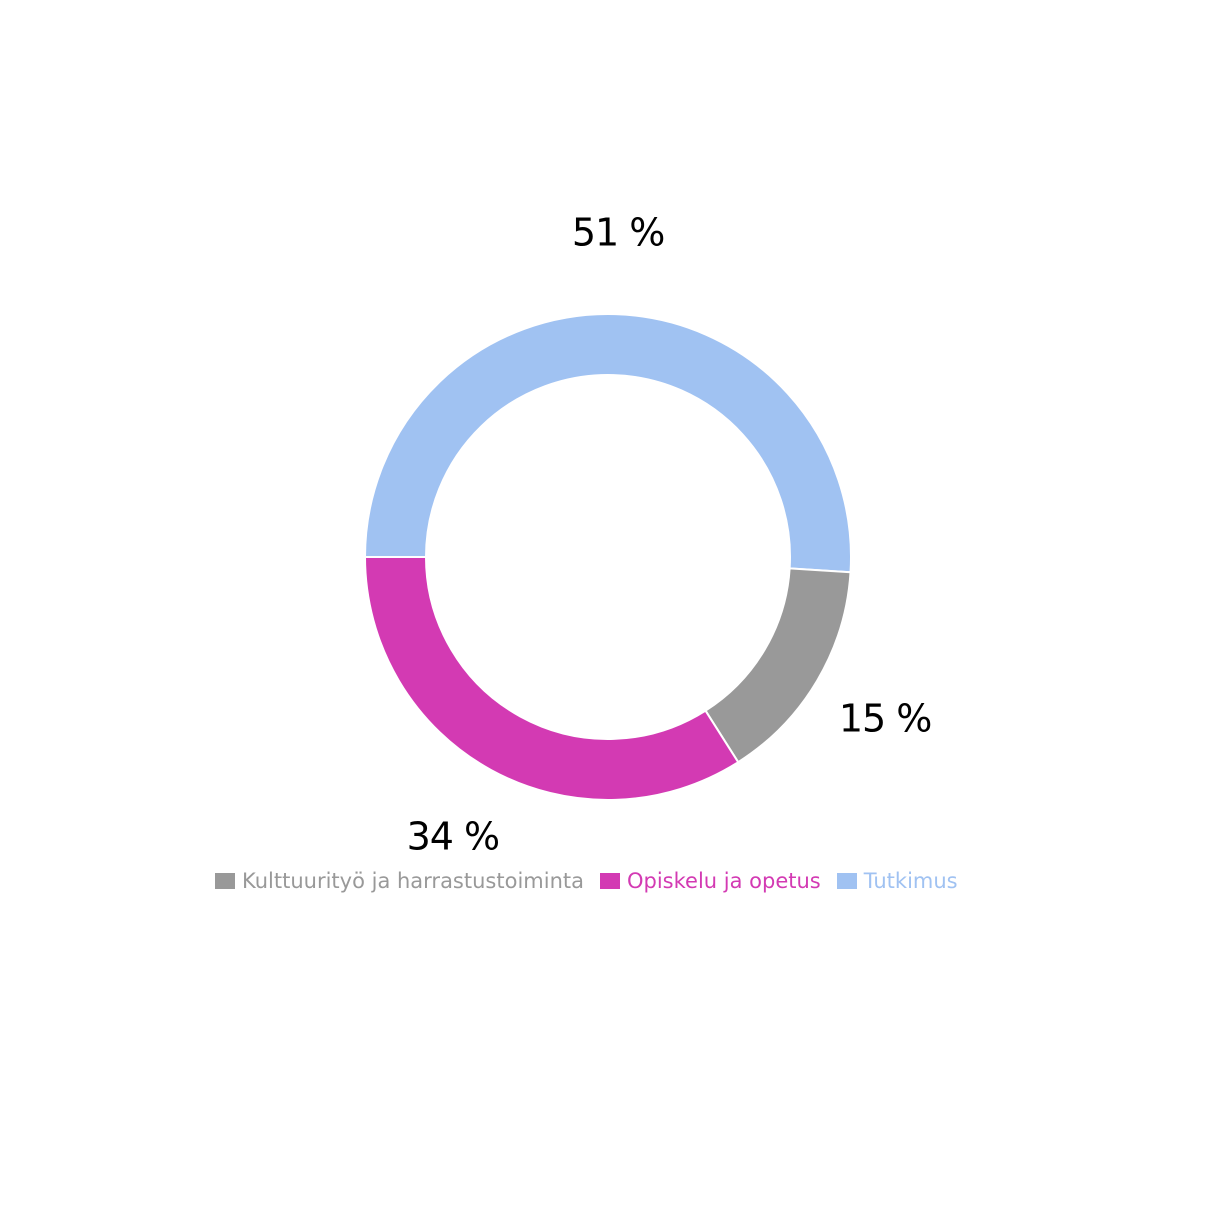 The height and width of the screenshot is (1208, 1208). I want to click on legend-item-kulttuurityo: Kulttuurityö ja harrastustoiminta, so click(399, 881).